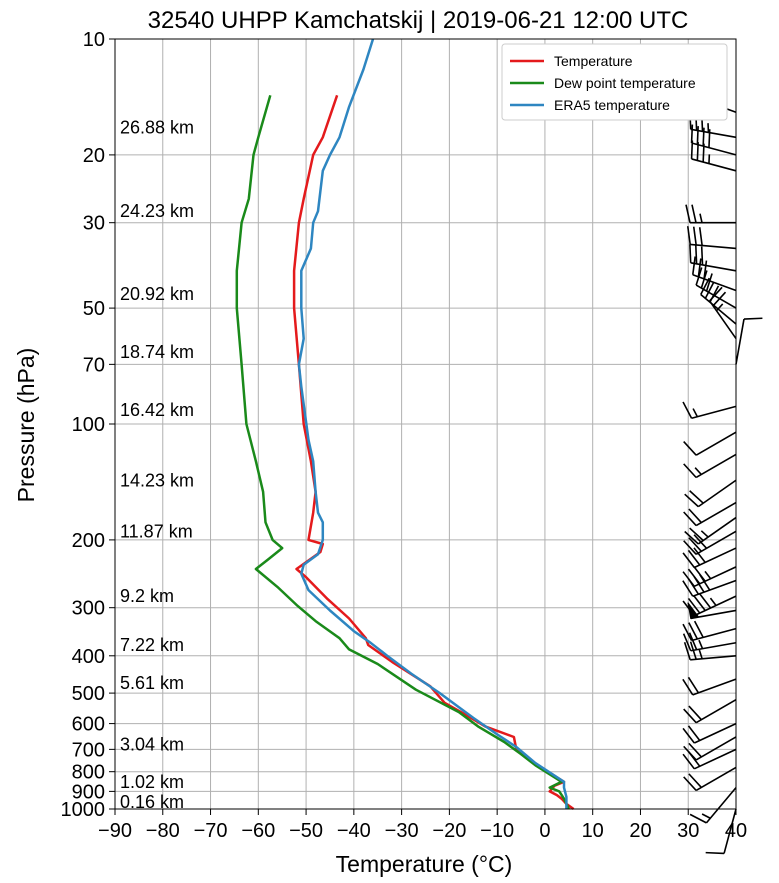  What do you see at coordinates (157, 128) in the screenshot?
I see `altitude-label: 26.88 km` at bounding box center [157, 128].